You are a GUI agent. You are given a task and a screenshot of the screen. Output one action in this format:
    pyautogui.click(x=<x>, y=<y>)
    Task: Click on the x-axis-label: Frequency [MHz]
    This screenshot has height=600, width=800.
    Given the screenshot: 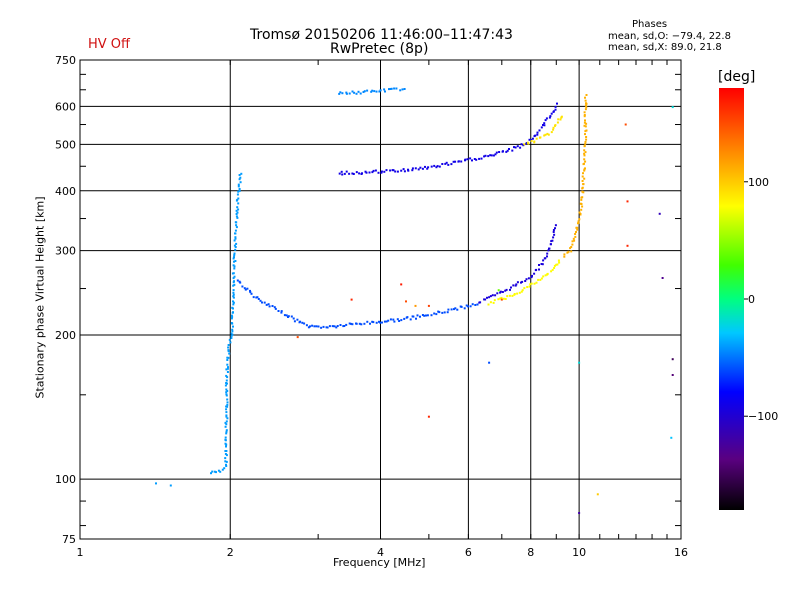 What is the action you would take?
    pyautogui.click(x=379, y=562)
    